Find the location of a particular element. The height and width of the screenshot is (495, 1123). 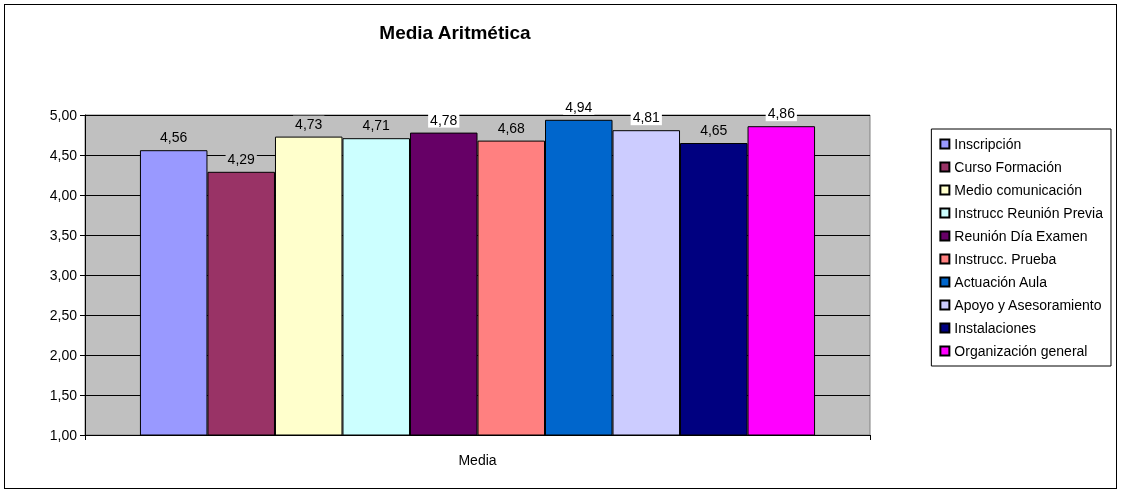

y-tick-label: 4,50 is located at coordinates (63, 155).